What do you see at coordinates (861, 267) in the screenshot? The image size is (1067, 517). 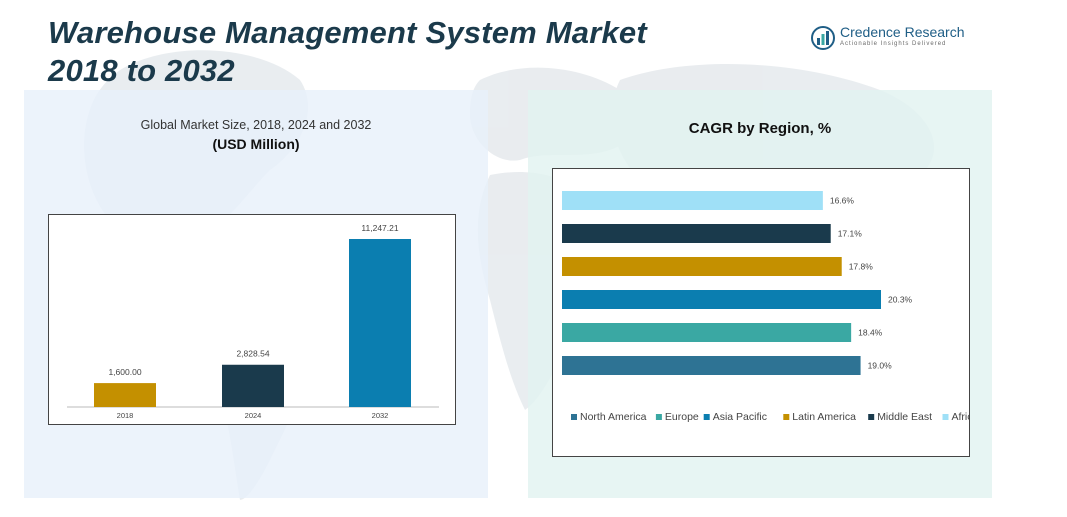 I see `cagr-value-label-latin-america: 17.8%` at bounding box center [861, 267].